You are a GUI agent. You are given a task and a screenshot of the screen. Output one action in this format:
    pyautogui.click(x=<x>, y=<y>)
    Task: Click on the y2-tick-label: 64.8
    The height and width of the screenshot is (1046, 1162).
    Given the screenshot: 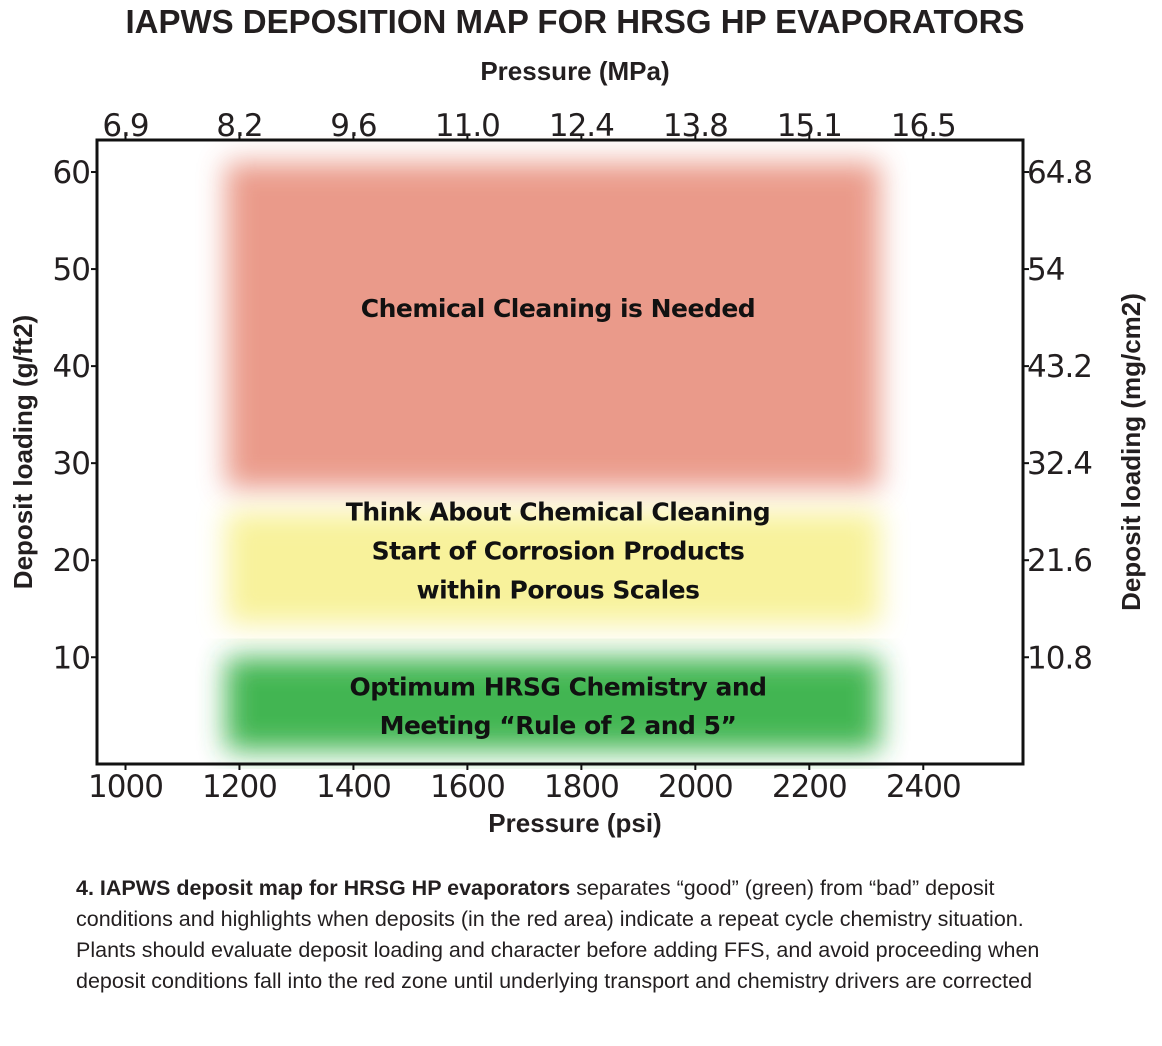 What is the action you would take?
    pyautogui.click(x=1059, y=173)
    